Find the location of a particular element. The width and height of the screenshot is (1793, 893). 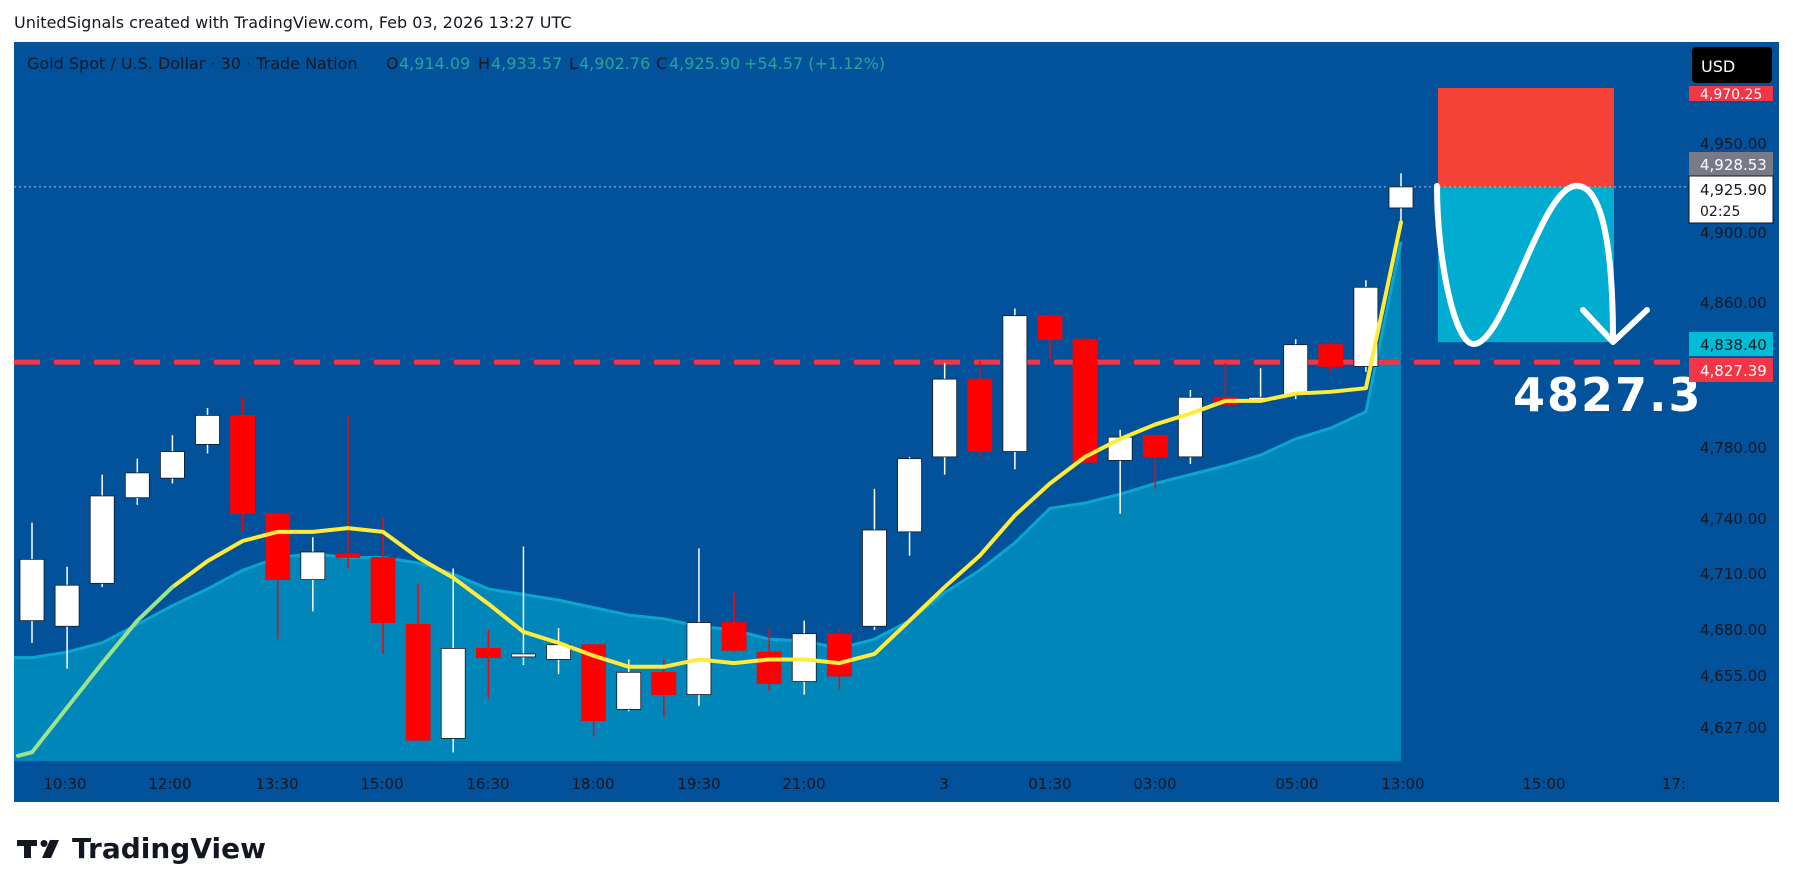

price-tick-label: 4,900.00 is located at coordinates (1733, 233).